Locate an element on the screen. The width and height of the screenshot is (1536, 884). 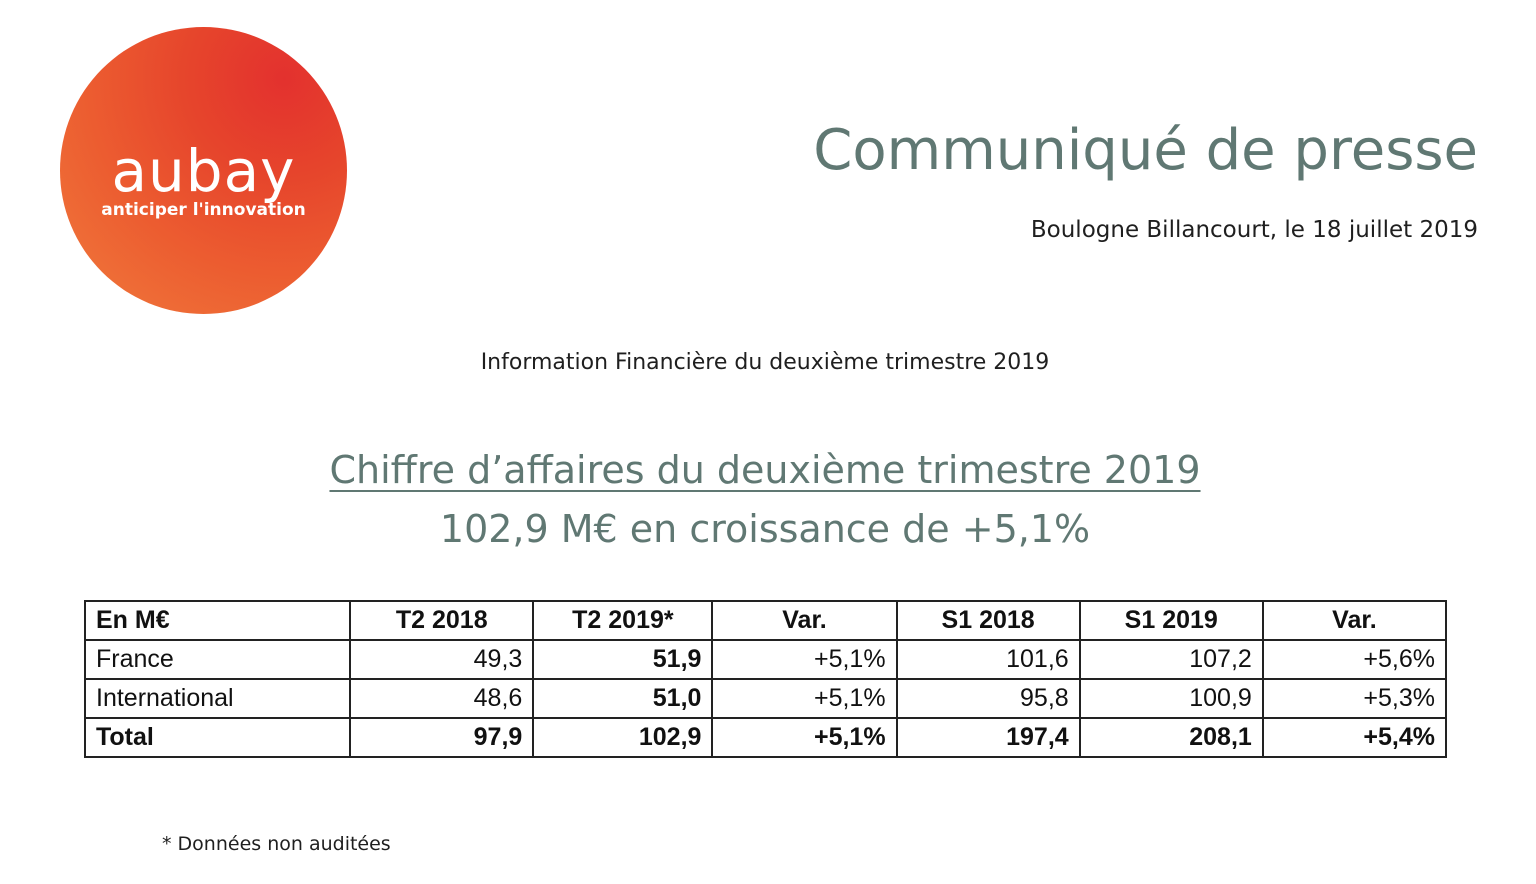
column-header: T2 2018 is located at coordinates (442, 620).